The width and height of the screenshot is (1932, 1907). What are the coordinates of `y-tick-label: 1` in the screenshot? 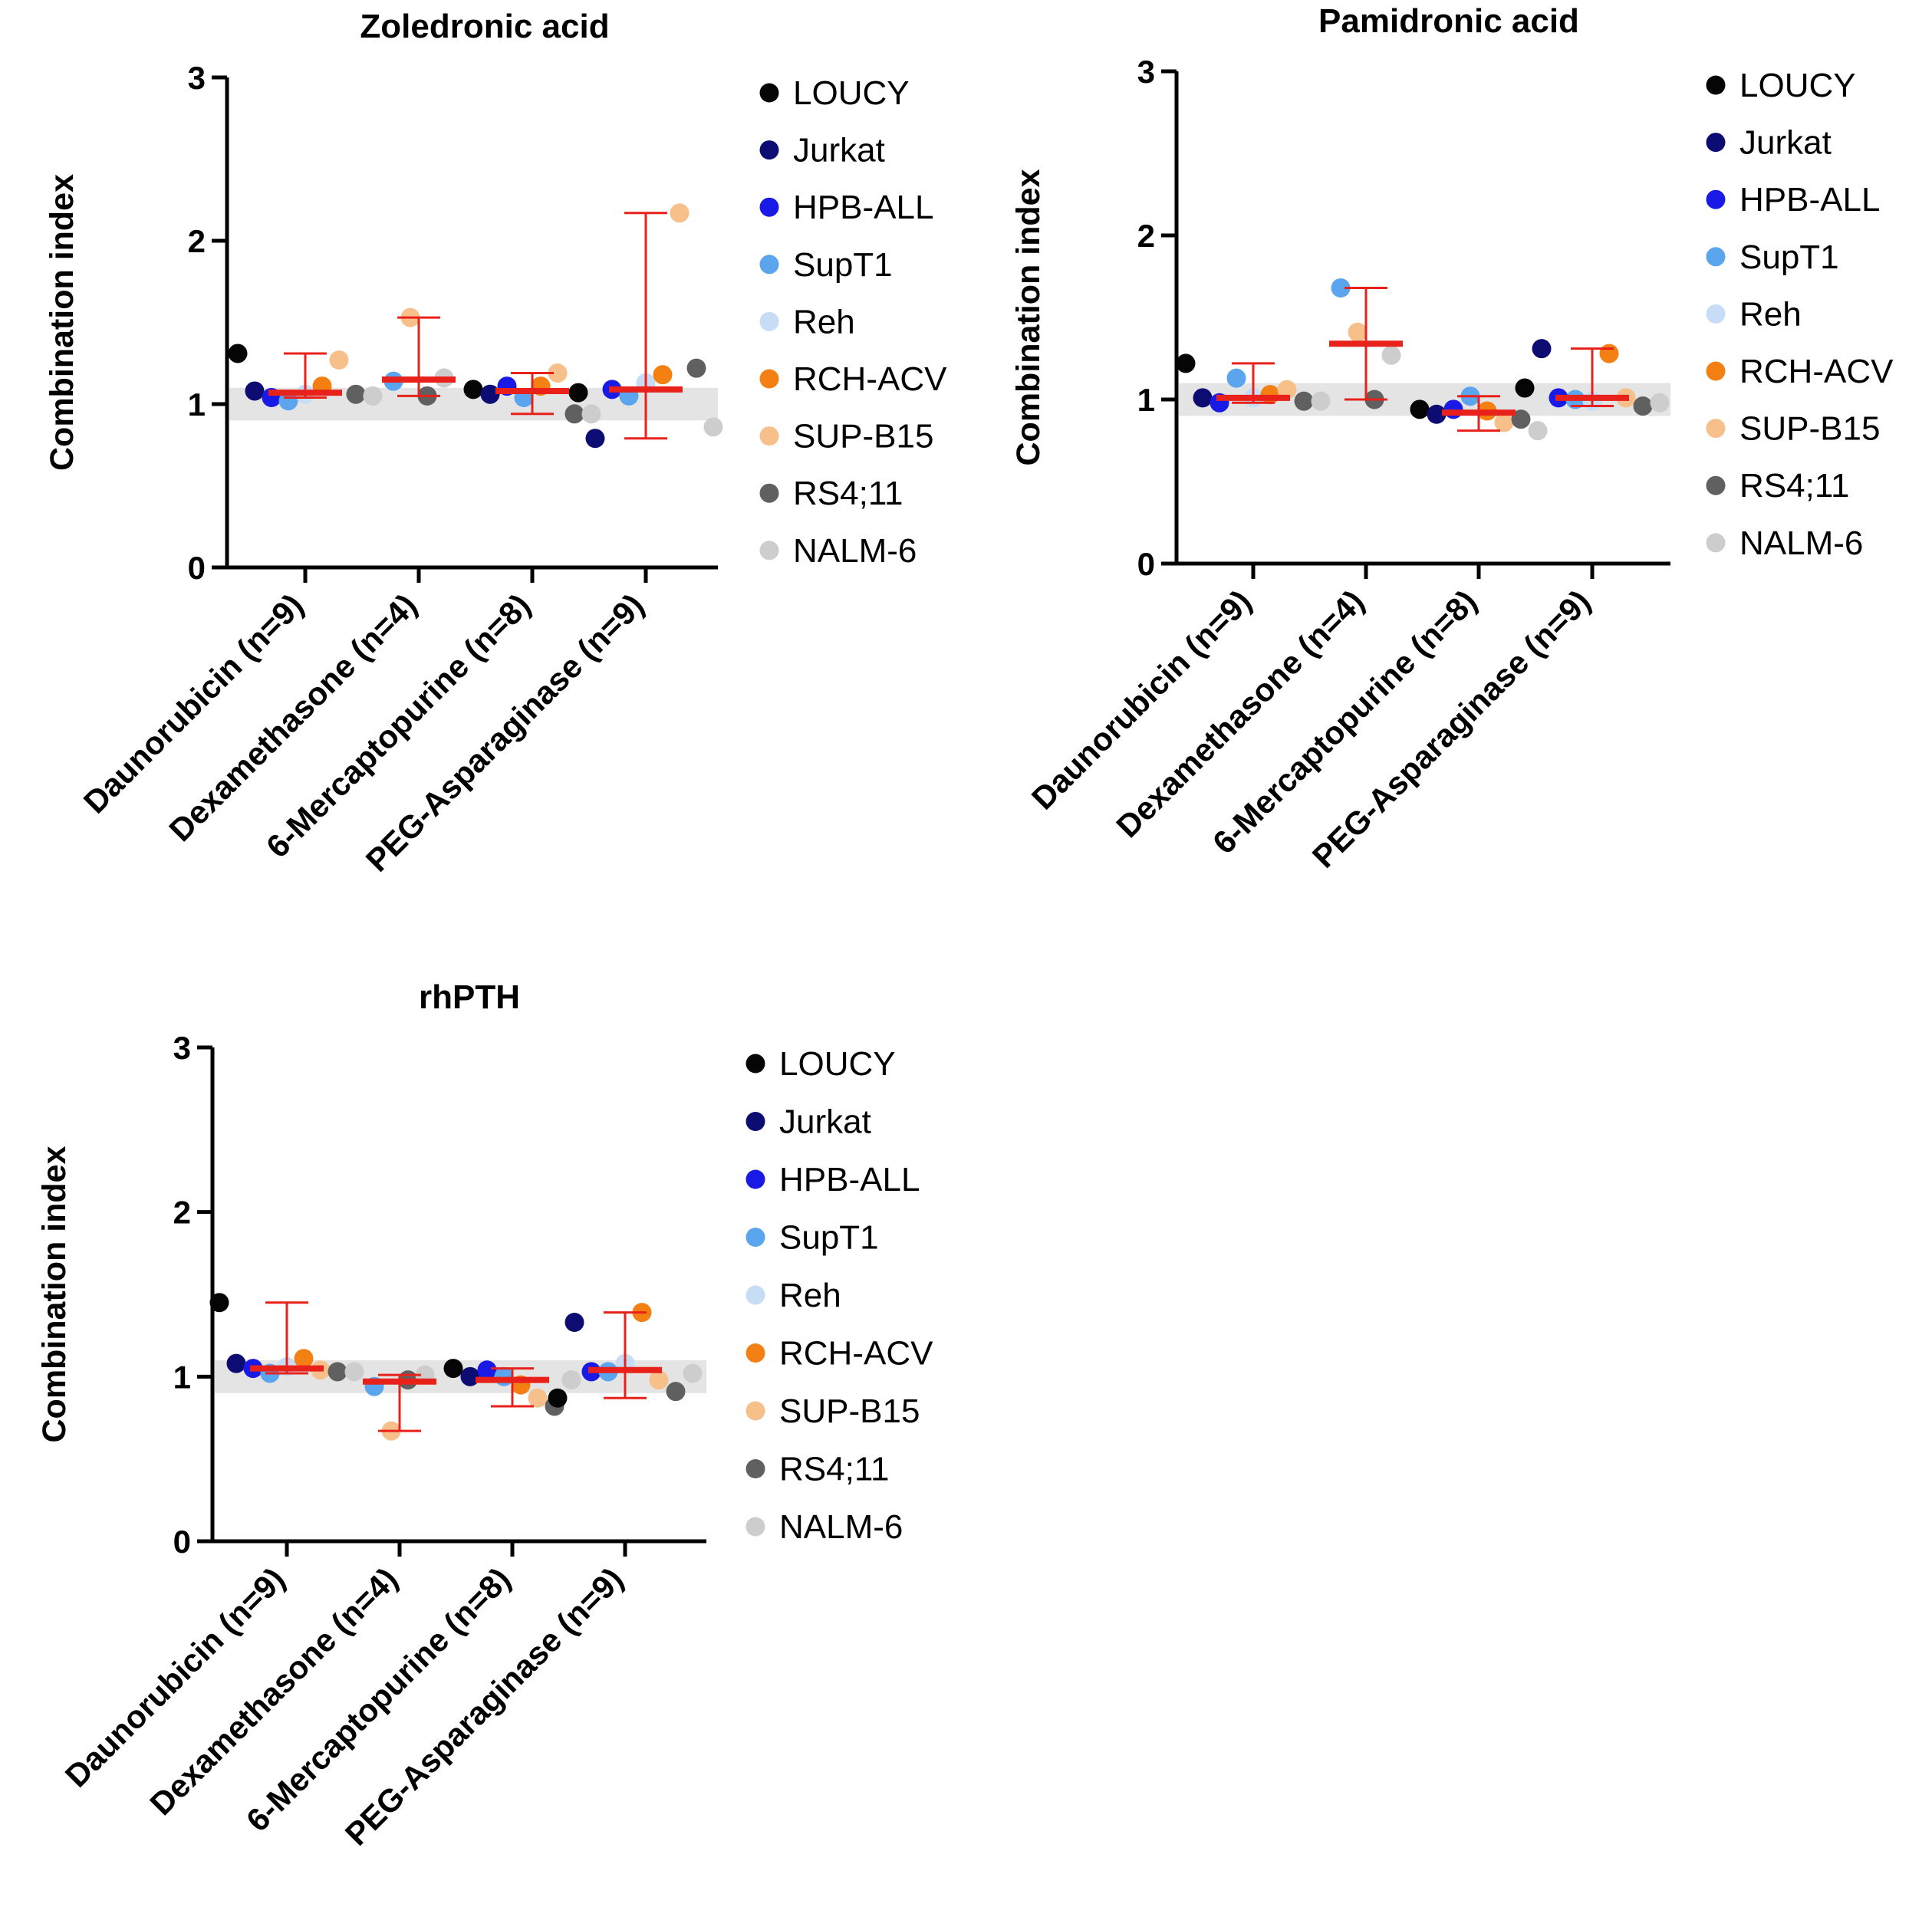 It's located at (197, 404).